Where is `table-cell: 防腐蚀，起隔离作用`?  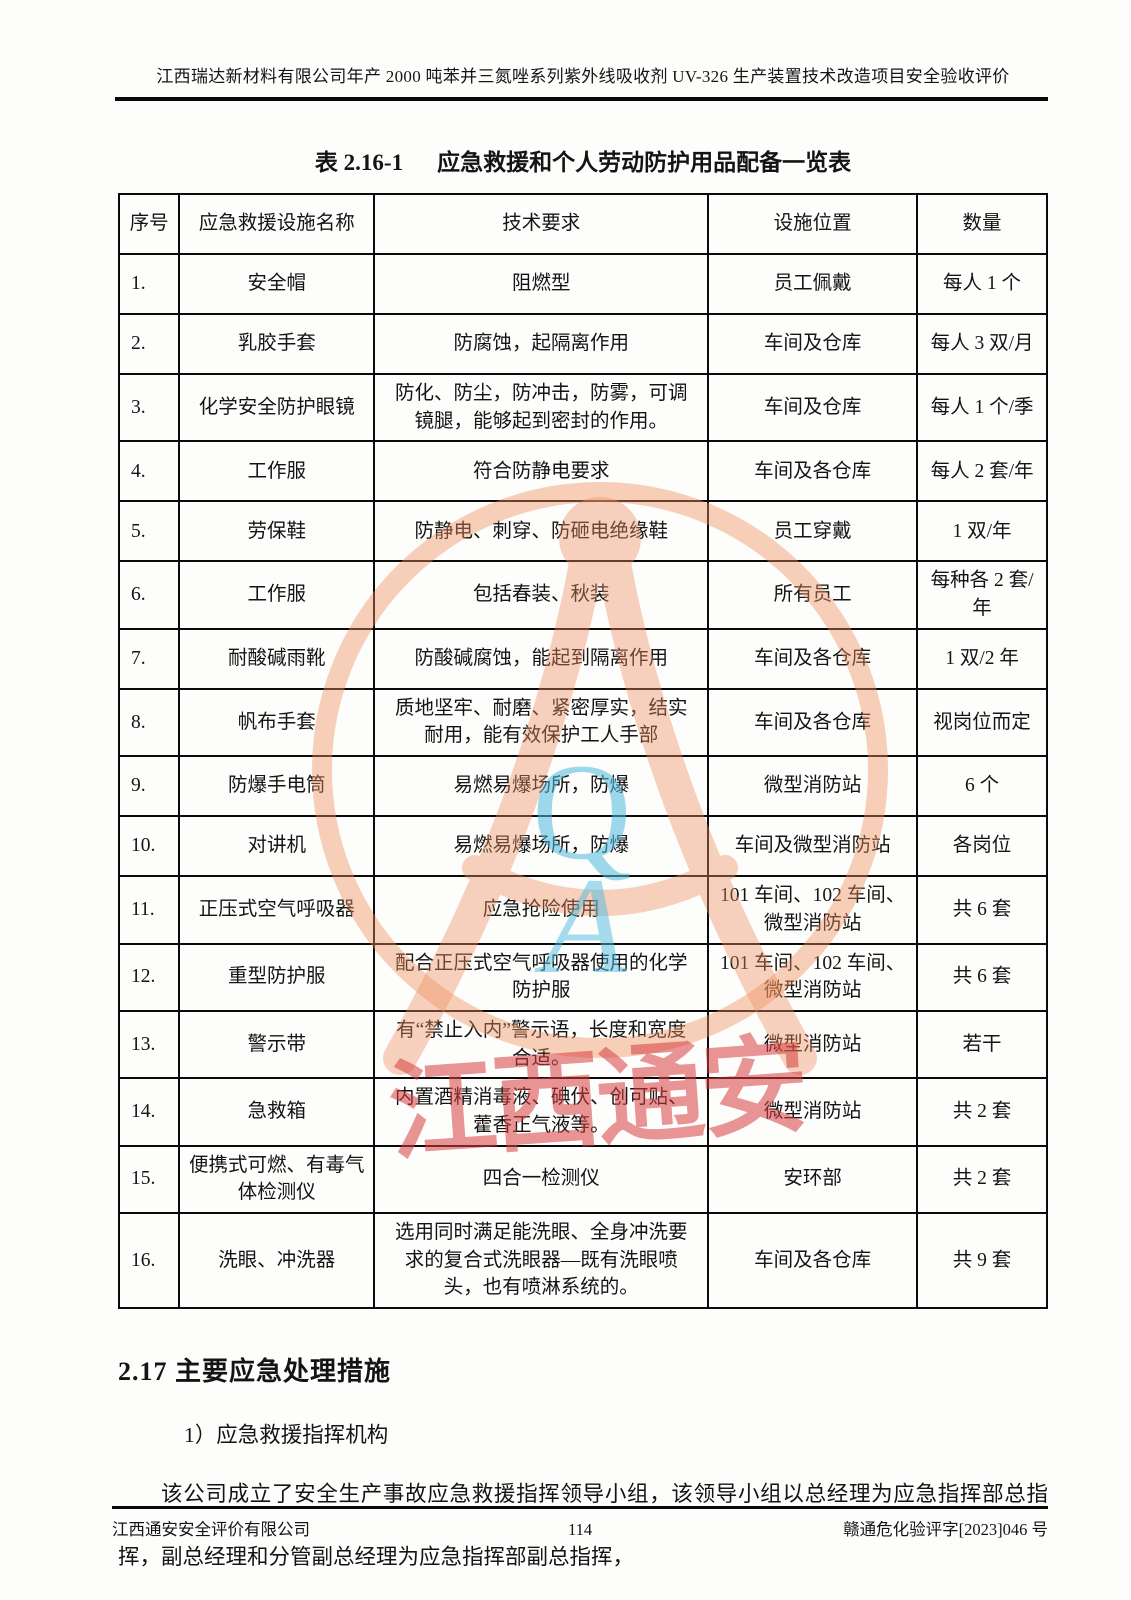 table-cell: 防腐蚀，起隔离作用 is located at coordinates (541, 344).